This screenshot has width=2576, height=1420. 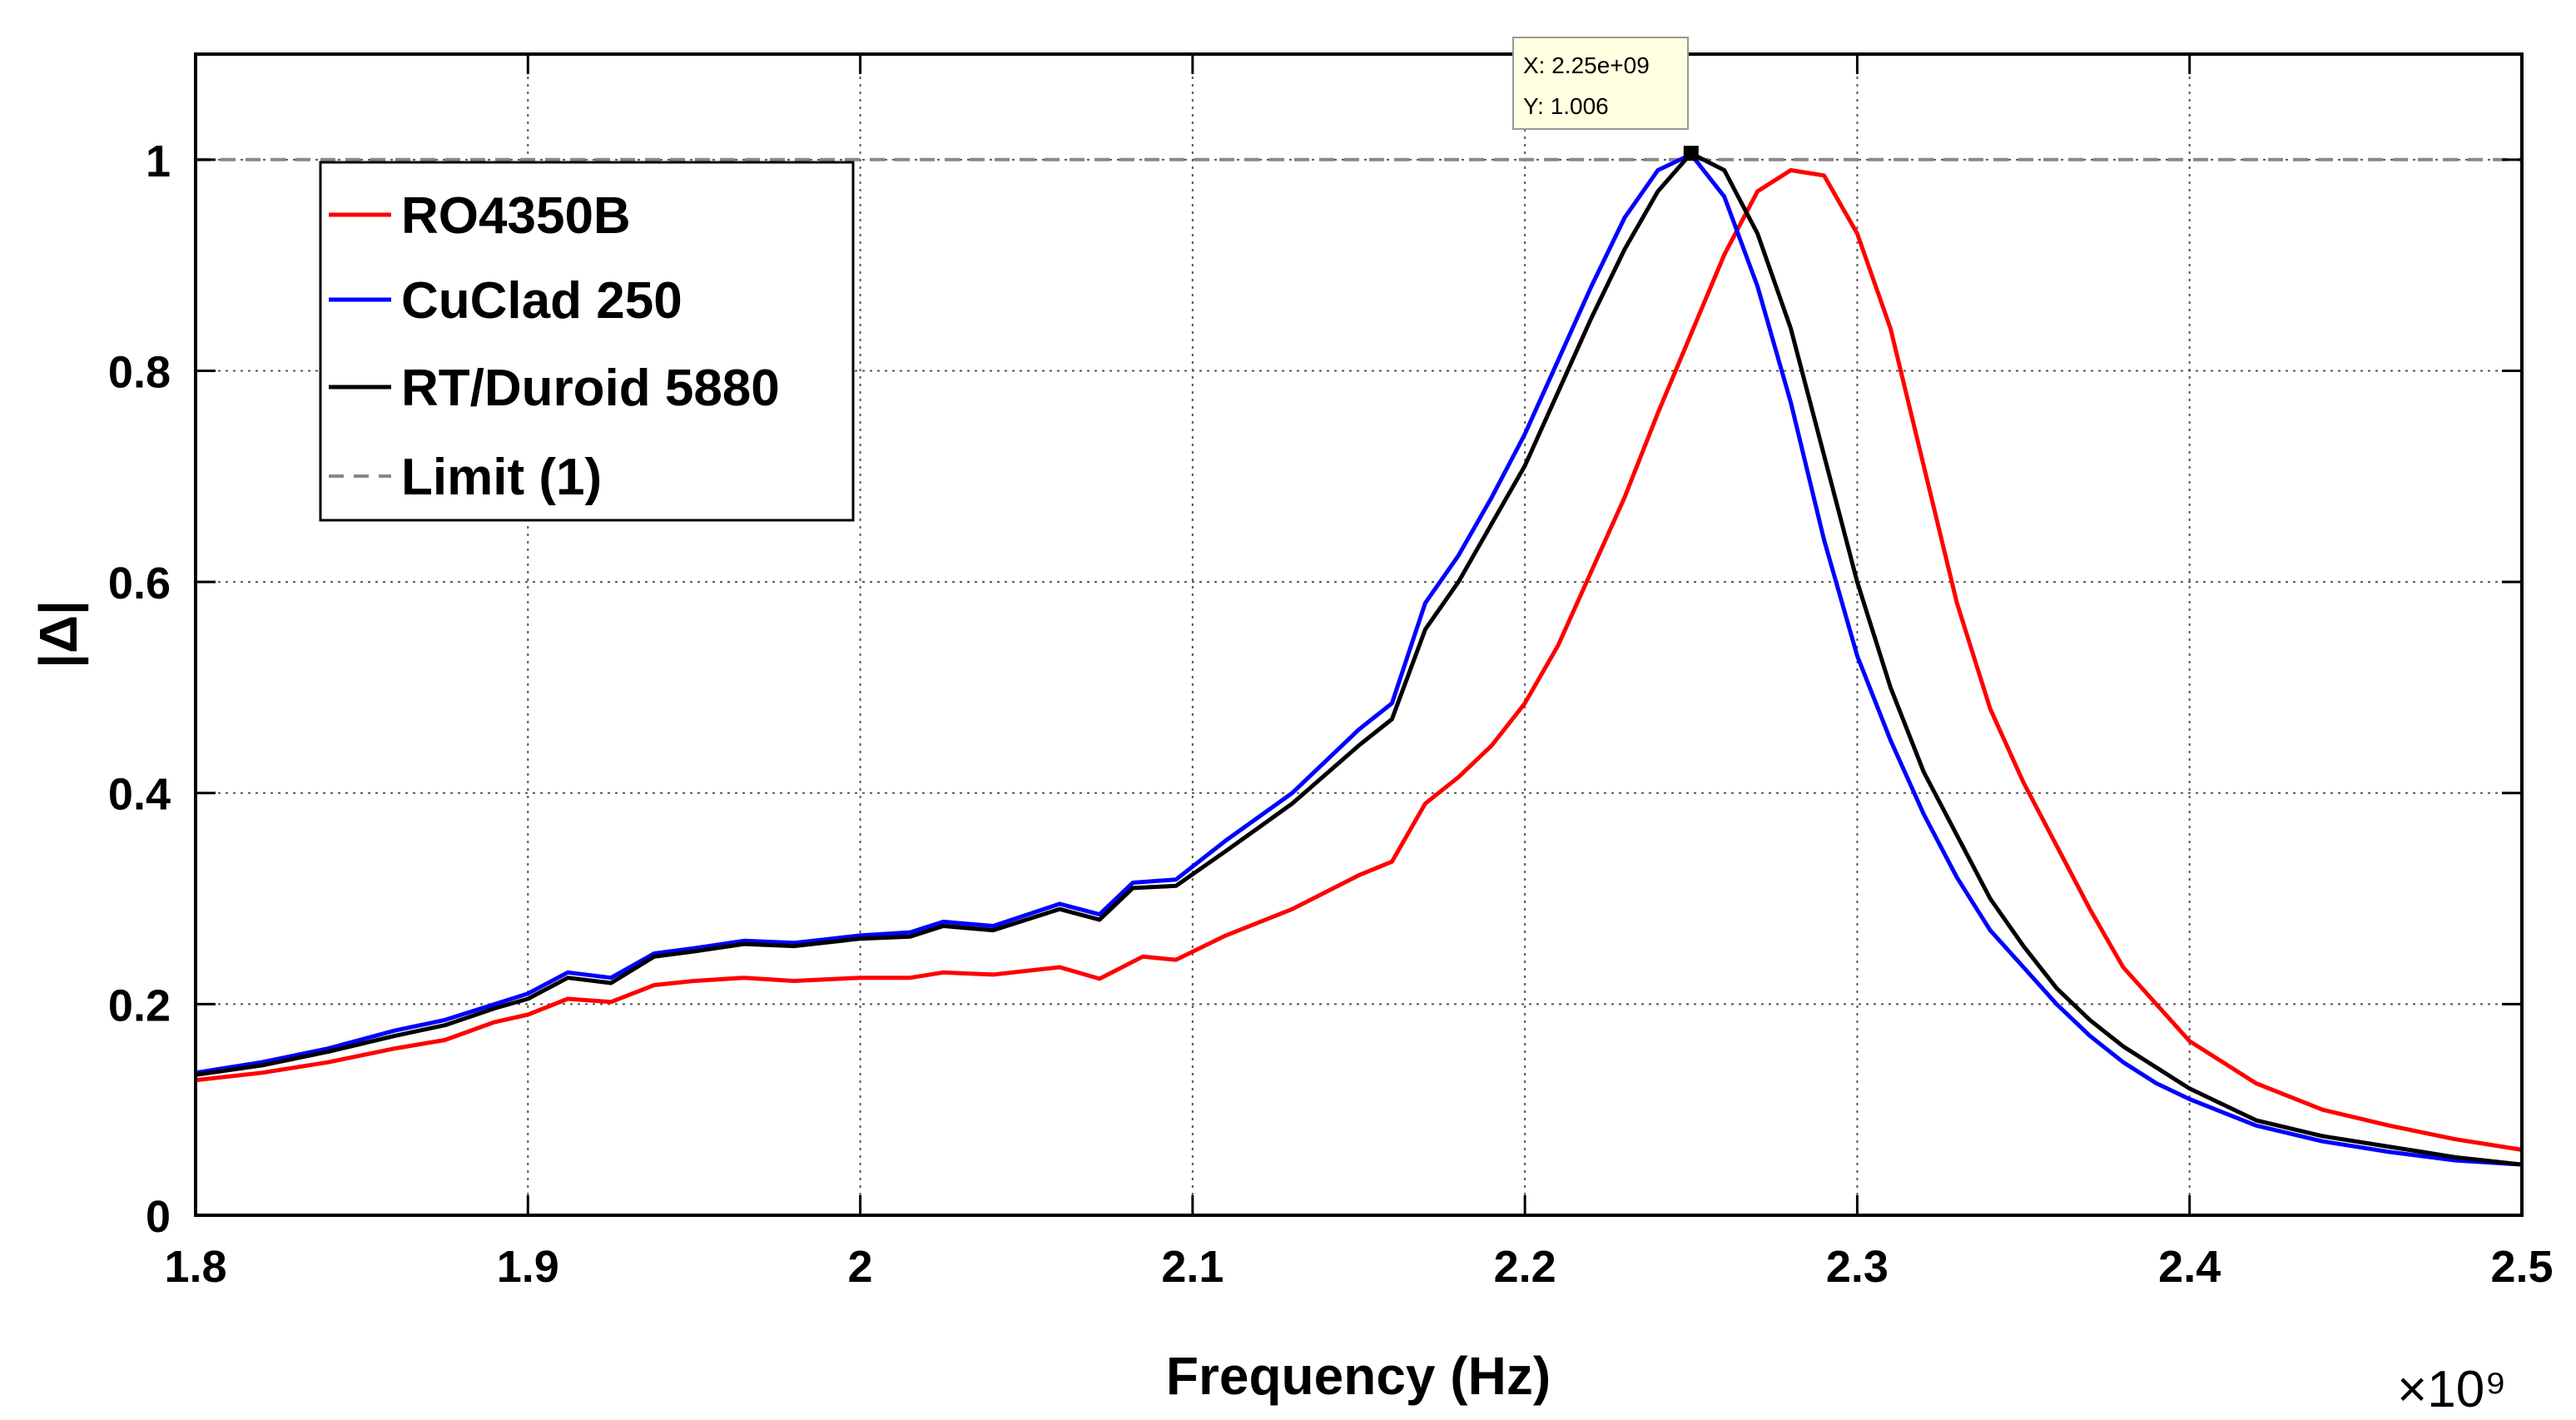 I want to click on legend: RO4350B CuClad 250 RT/Duroid 5880 Limit (1), so click(x=587, y=341).